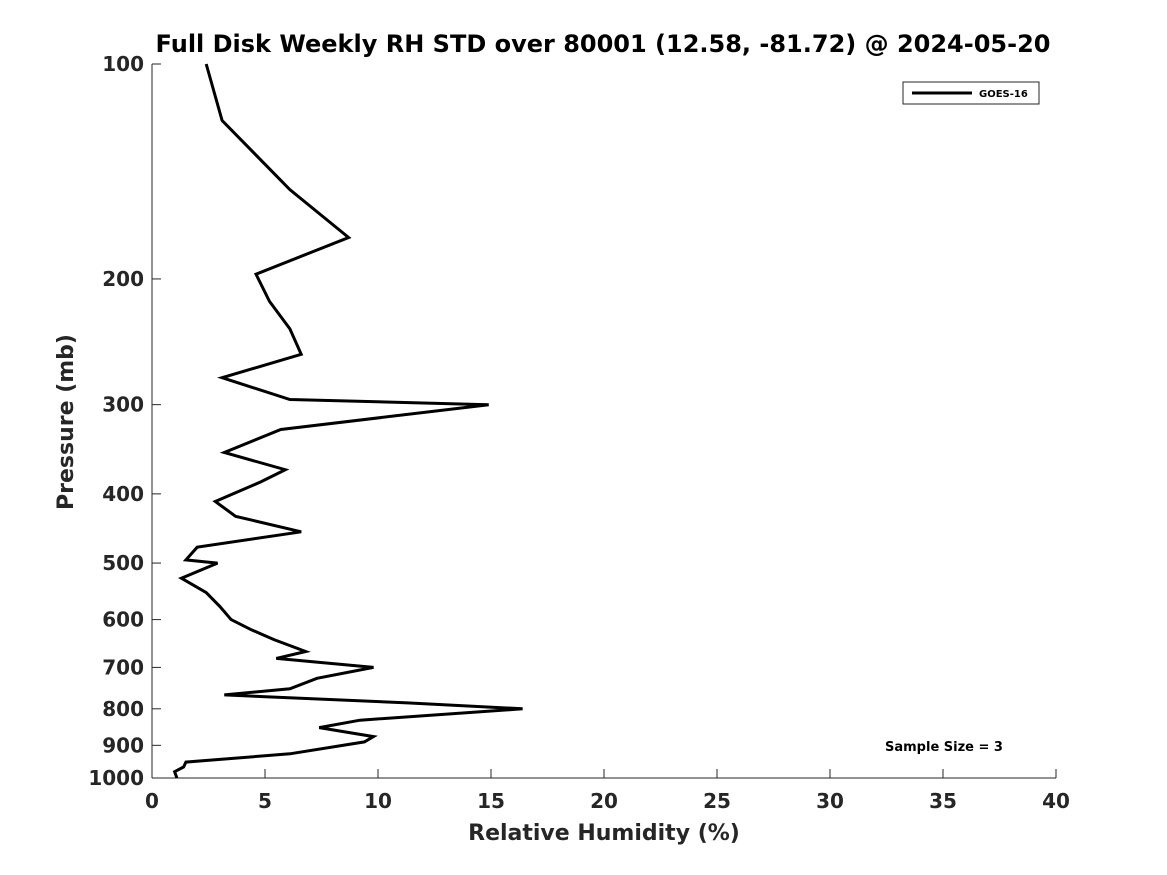 This screenshot has width=1167, height=875. Describe the element at coordinates (123, 709) in the screenshot. I see `y-tick-label: 800` at that location.